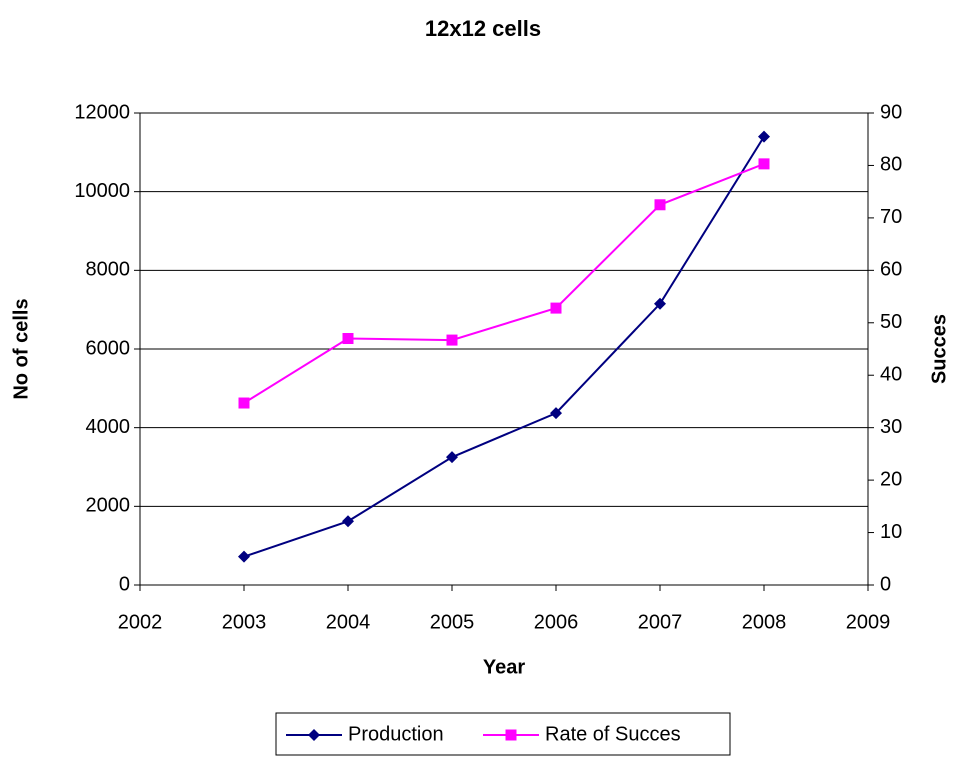 This screenshot has height=763, width=953. I want to click on y-axis-label: No of cells, so click(21, 348).